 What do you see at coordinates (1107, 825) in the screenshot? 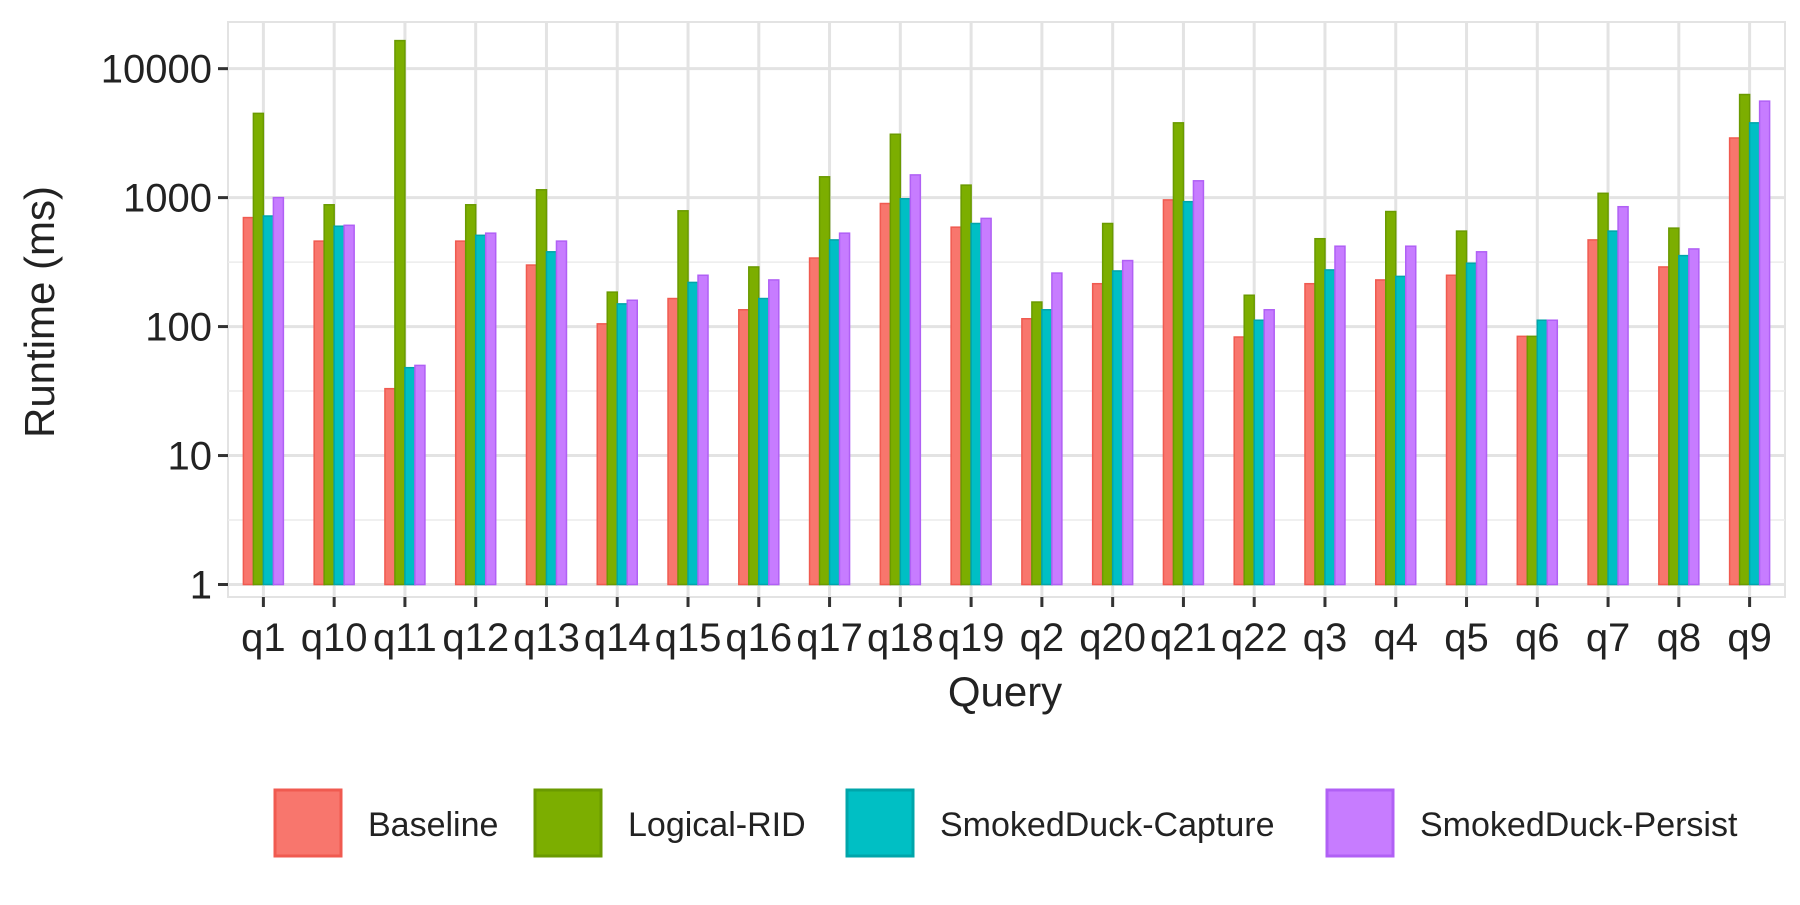
I see `legend-label: SmokedDuck-Capture` at bounding box center [1107, 825].